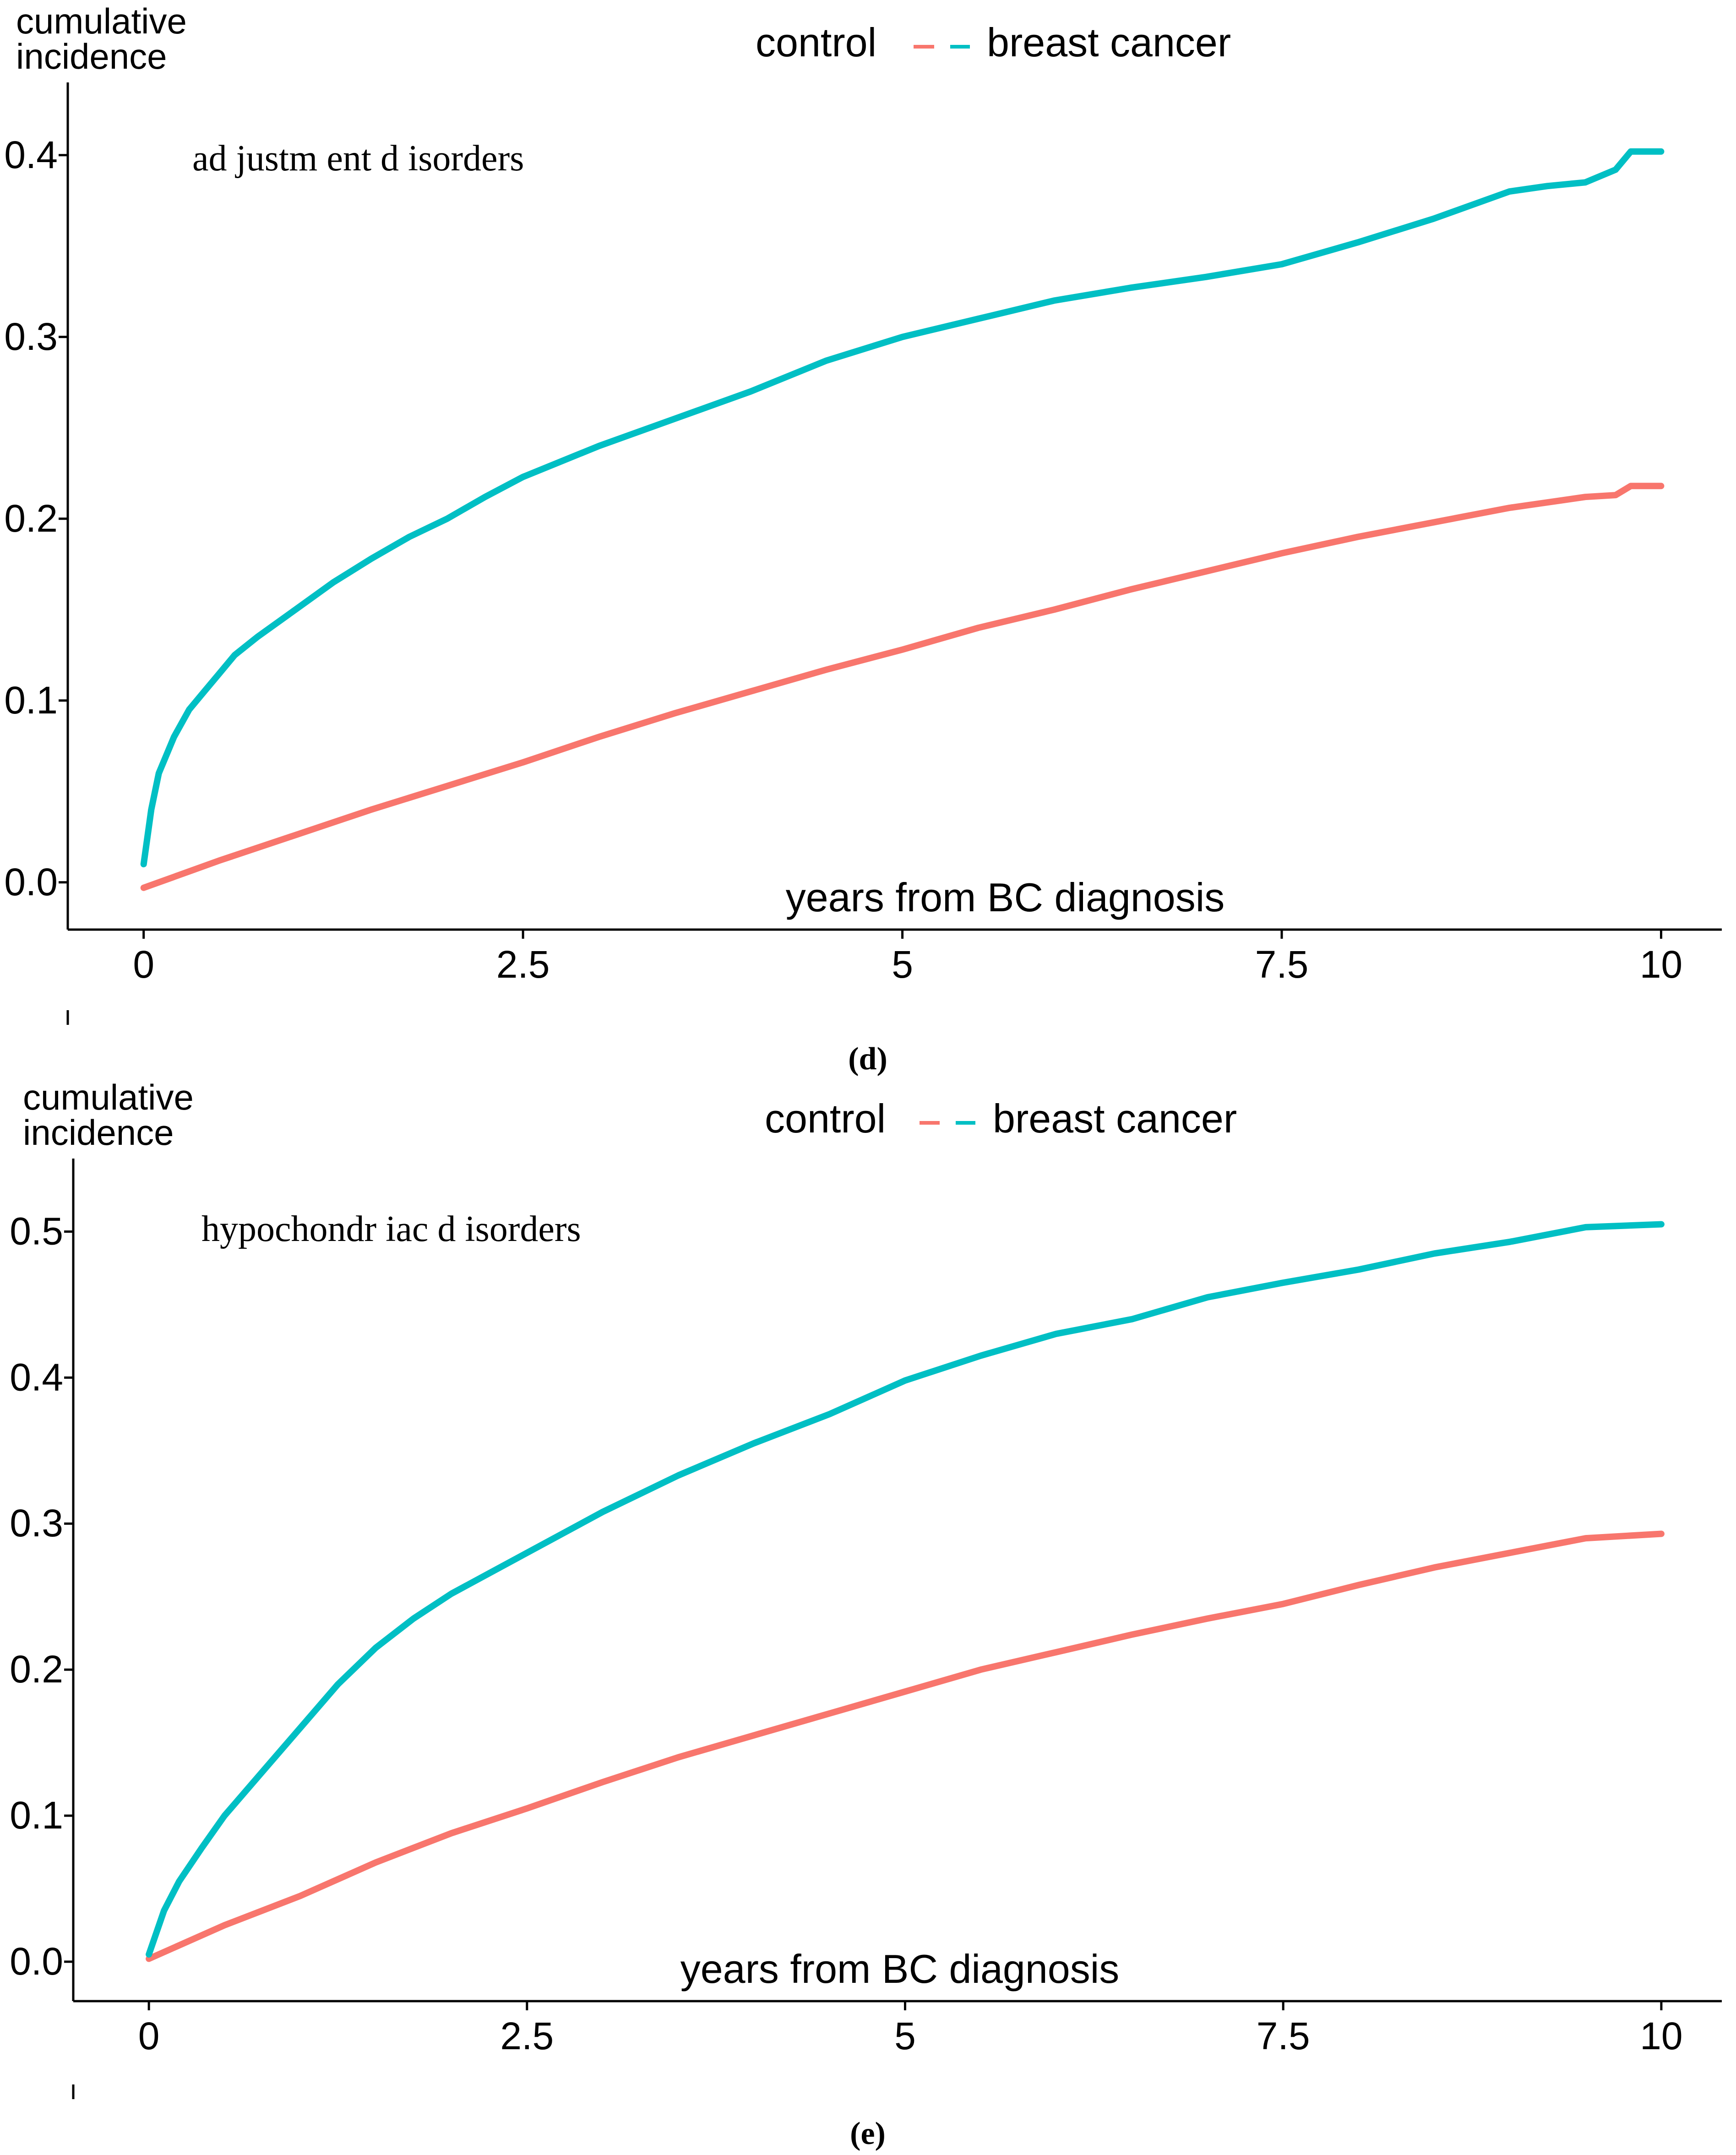  I want to click on chart-annotation-adjustment-disorders: ad justm ent d isorders, so click(358, 158).